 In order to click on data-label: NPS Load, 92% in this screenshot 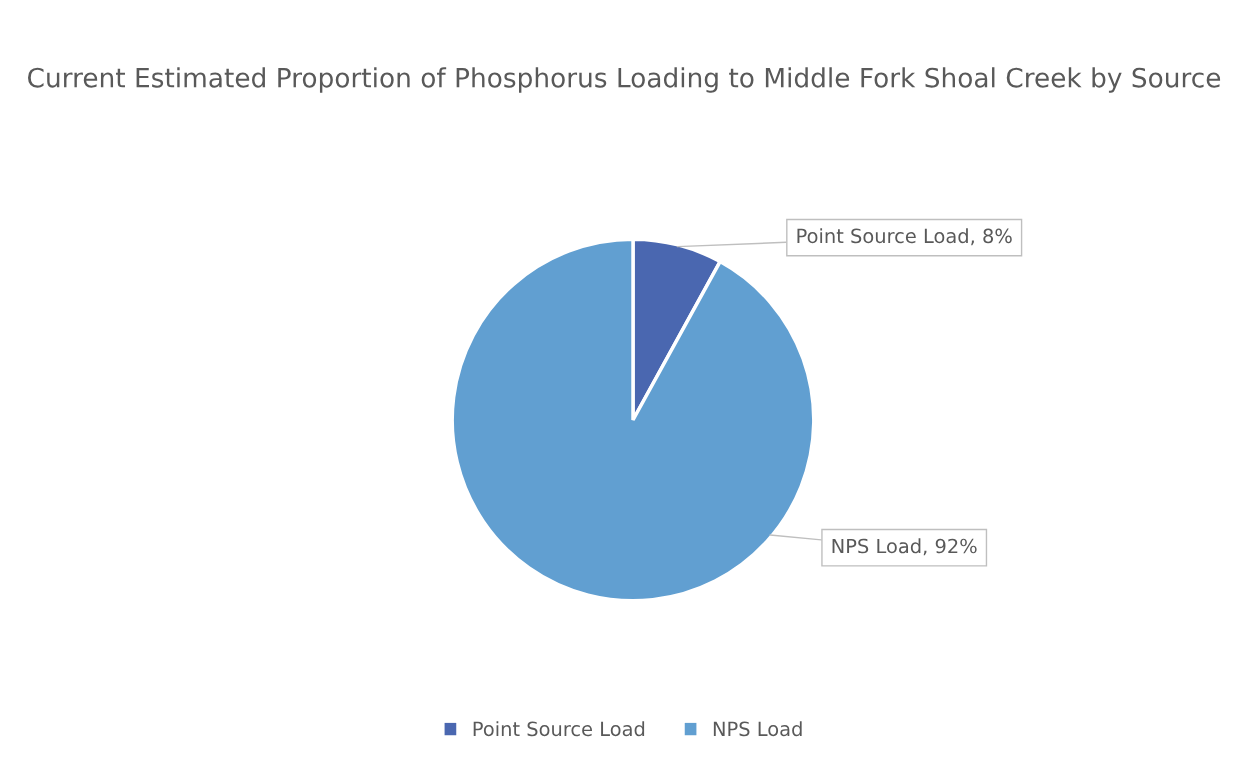, I will do `click(904, 547)`.